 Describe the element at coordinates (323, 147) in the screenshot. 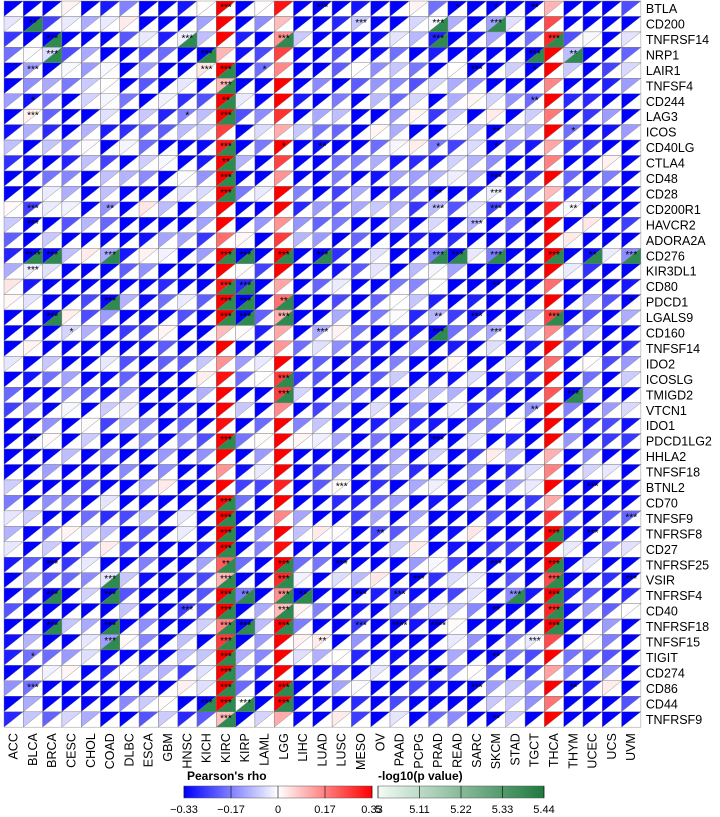

I see `significance-marker: **` at that location.